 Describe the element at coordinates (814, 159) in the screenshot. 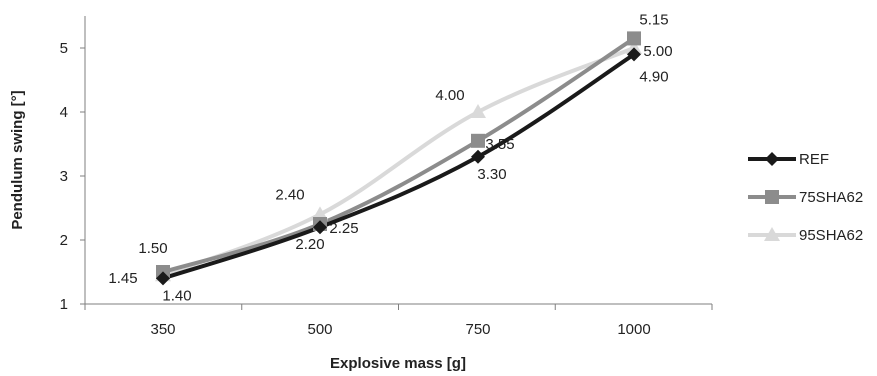

I see `legend-label: REF` at that location.